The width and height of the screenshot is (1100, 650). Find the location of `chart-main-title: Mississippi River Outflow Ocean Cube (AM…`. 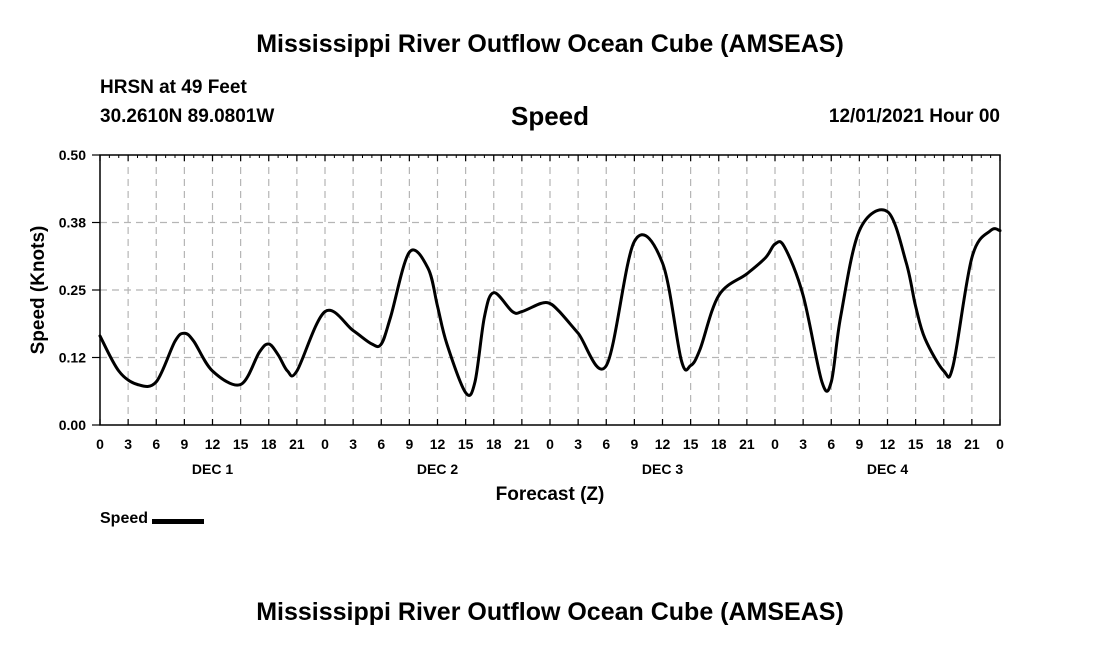

chart-main-title: Mississippi River Outflow Ocean Cube (AM… is located at coordinates (550, 44).